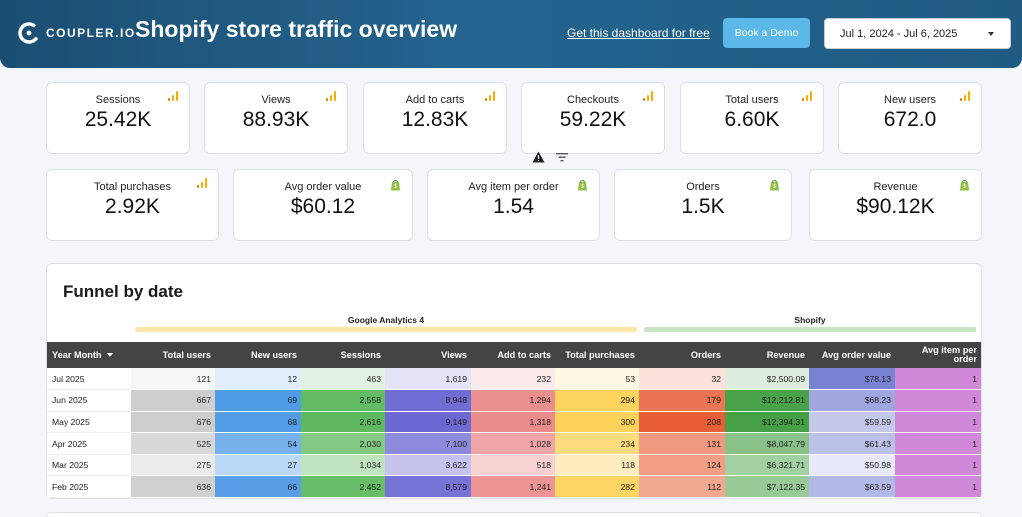 The width and height of the screenshot is (1022, 517). Describe the element at coordinates (109, 355) in the screenshot. I see `sort-desc-icon` at that location.